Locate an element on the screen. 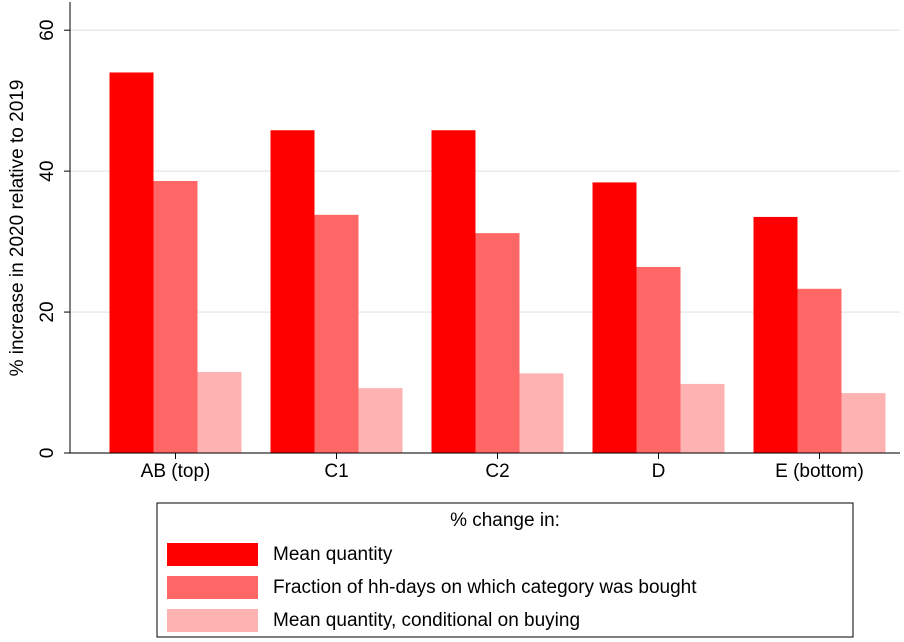 The height and width of the screenshot is (642, 904). y-tick-label: 40 is located at coordinates (47, 171).